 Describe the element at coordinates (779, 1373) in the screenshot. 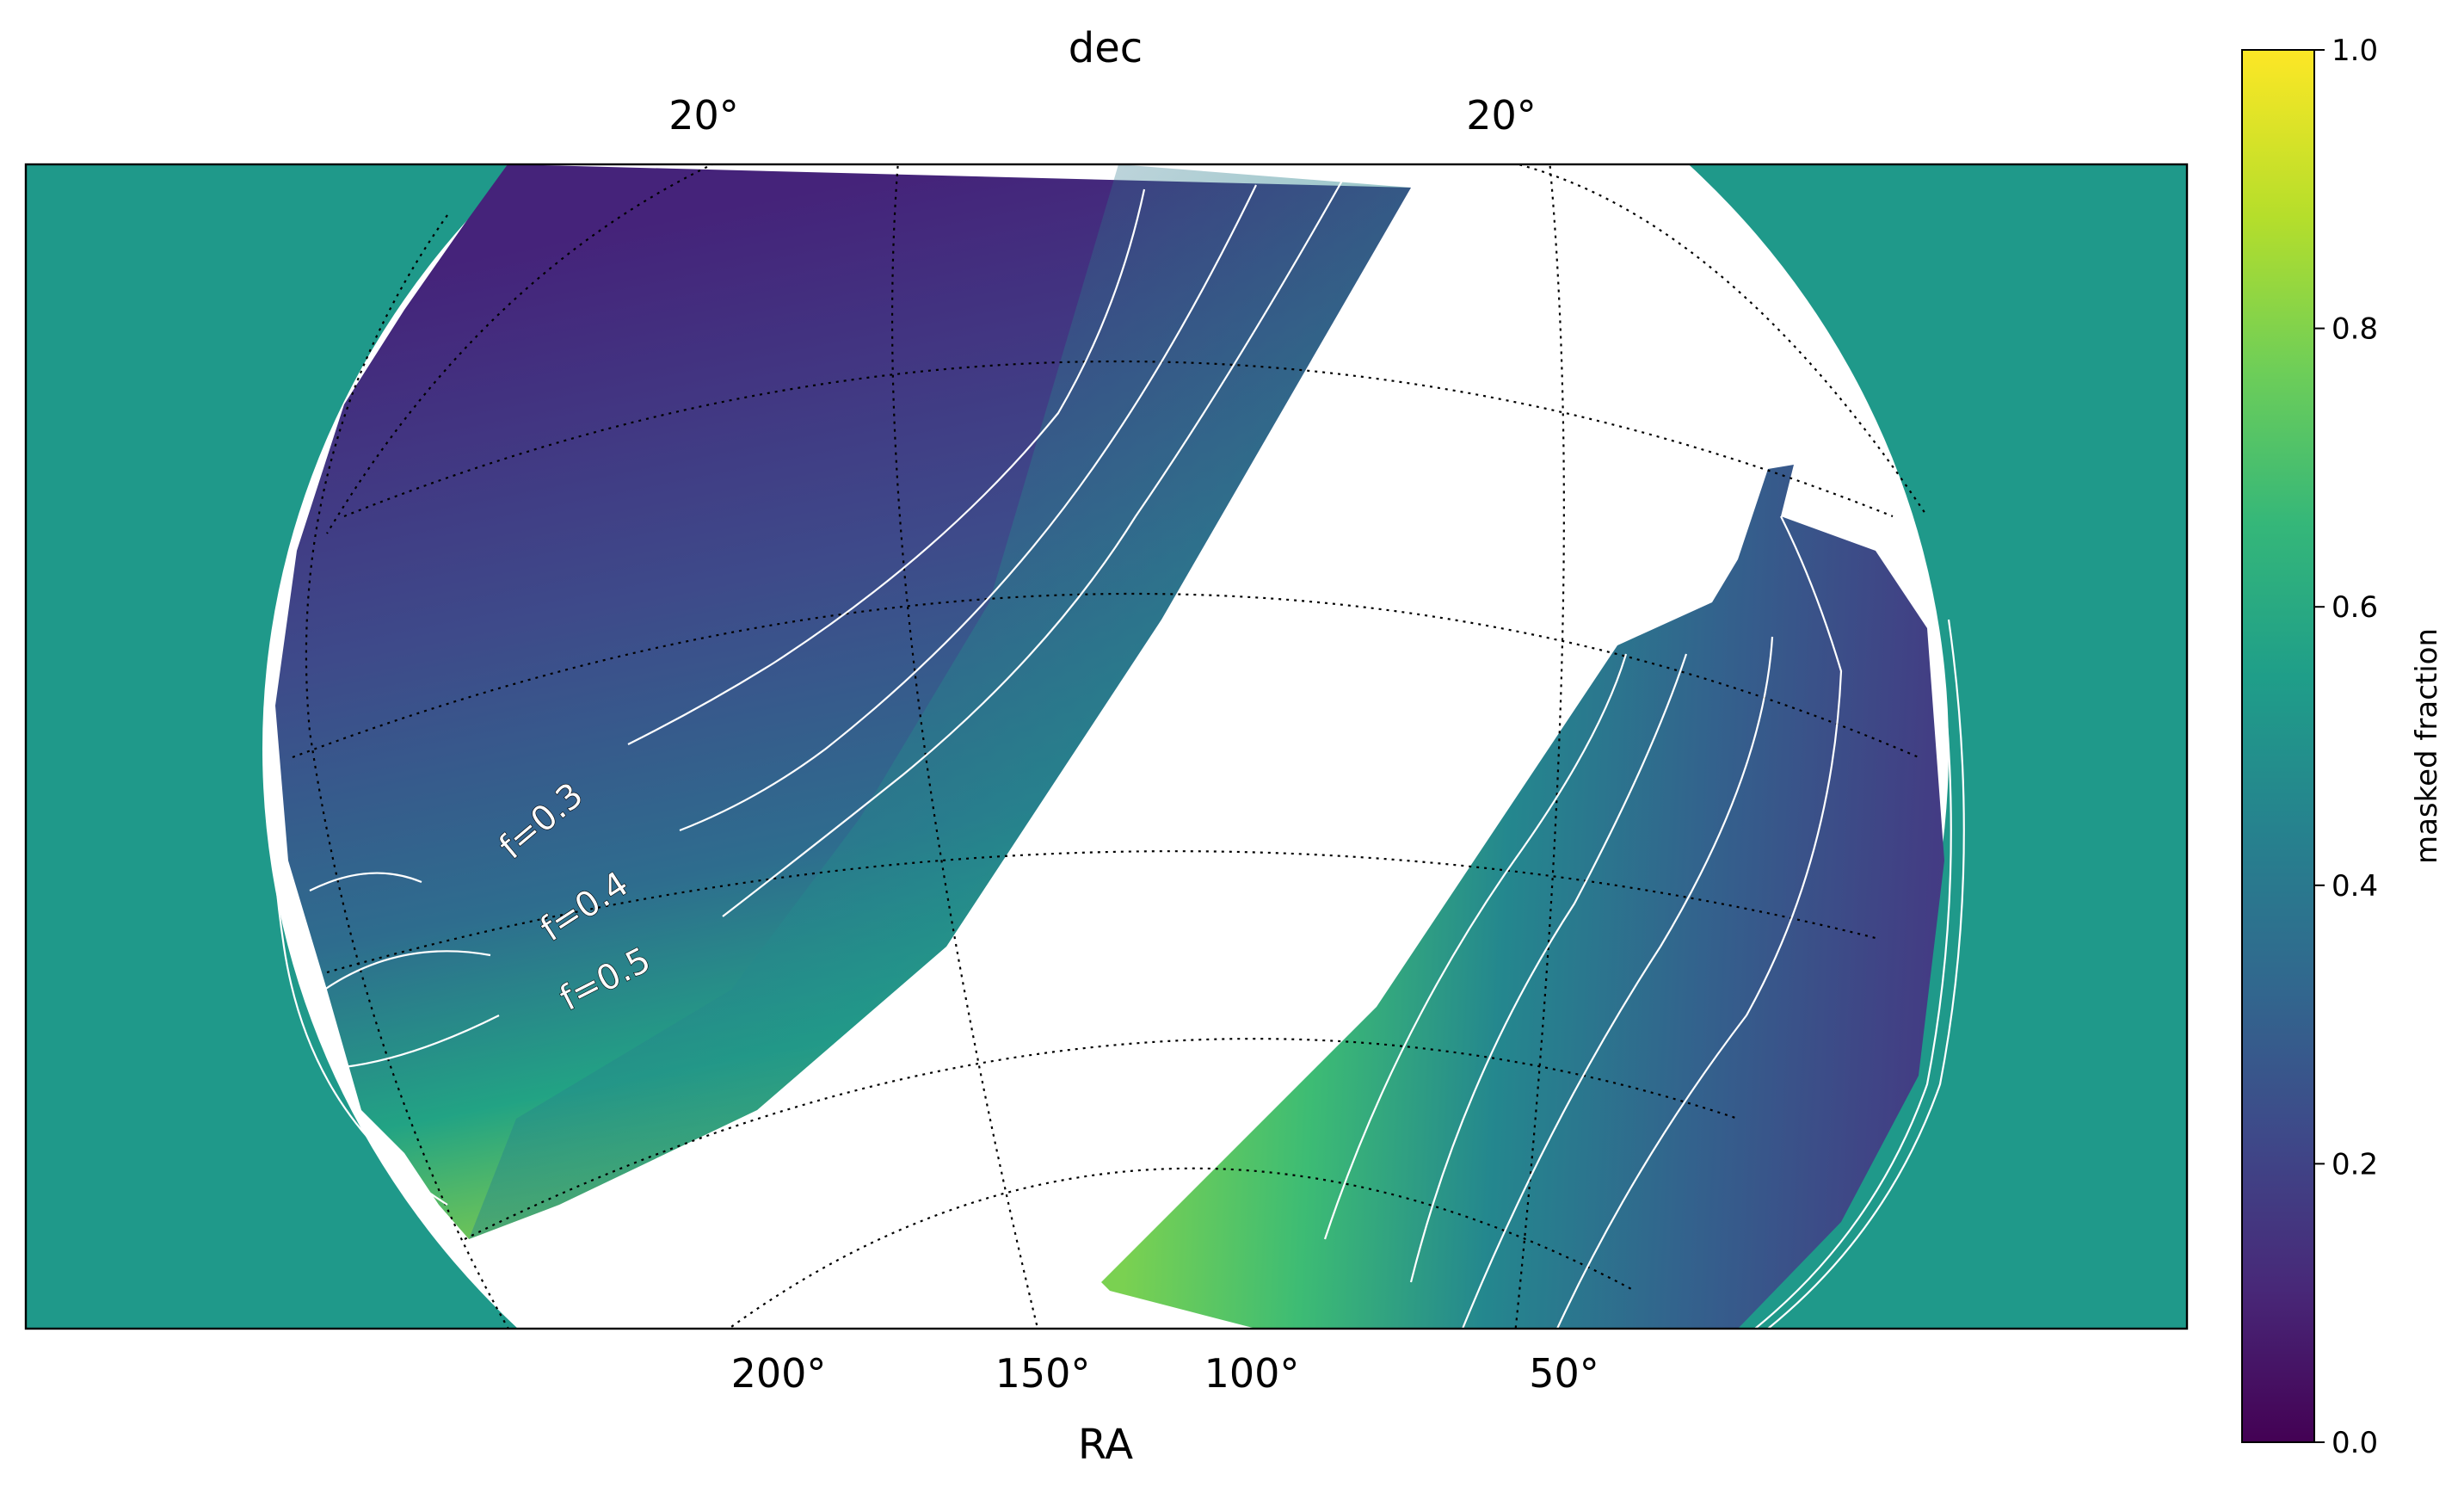

I see `x-tick-label: 200°` at that location.